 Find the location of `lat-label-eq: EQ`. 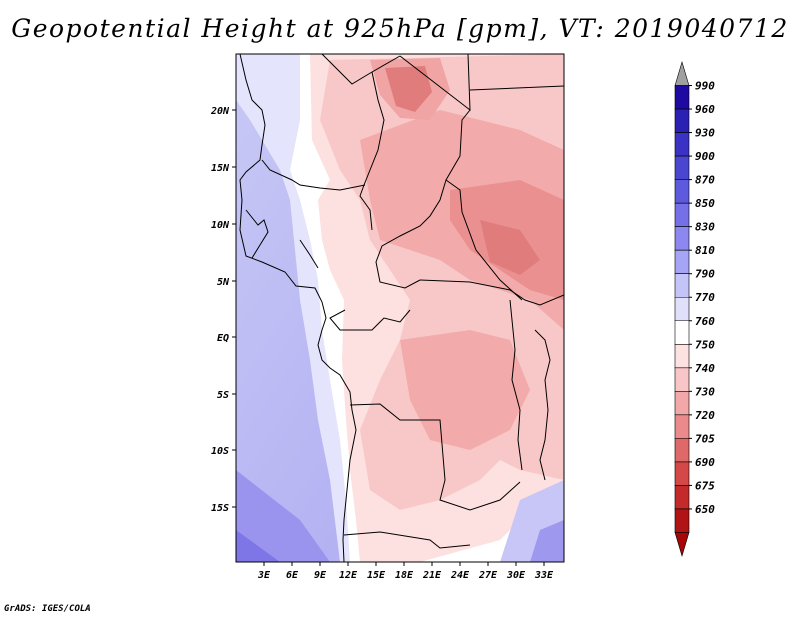

lat-label-eq: EQ is located at coordinates (223, 338).